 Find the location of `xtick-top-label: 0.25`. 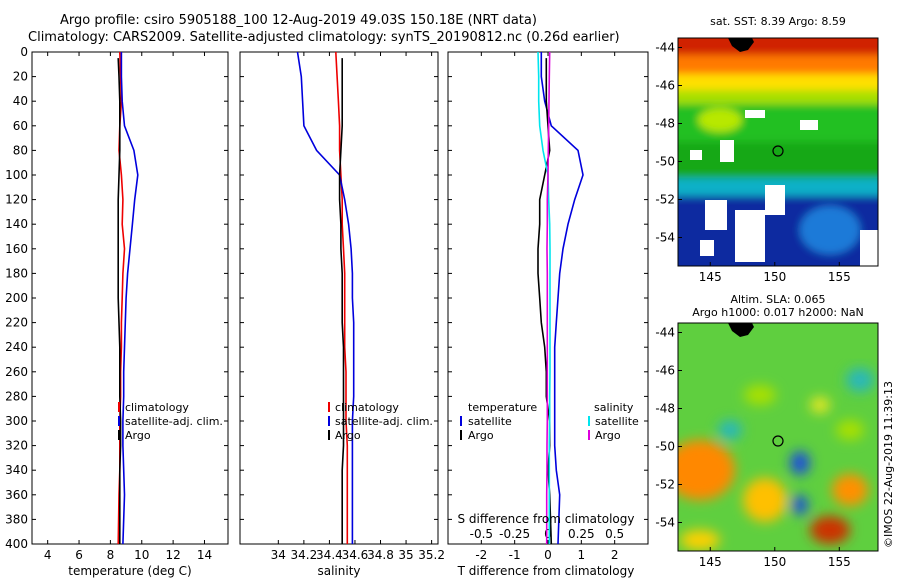

xtick-top-label: 0.25 is located at coordinates (581, 534).